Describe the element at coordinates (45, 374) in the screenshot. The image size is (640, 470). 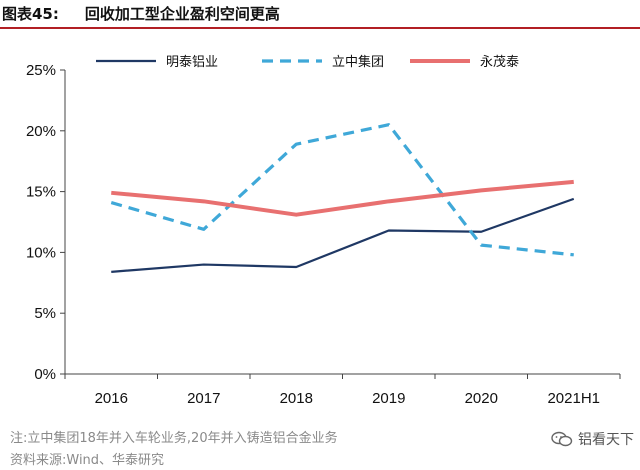
I see `y-tick-label: 0%` at that location.